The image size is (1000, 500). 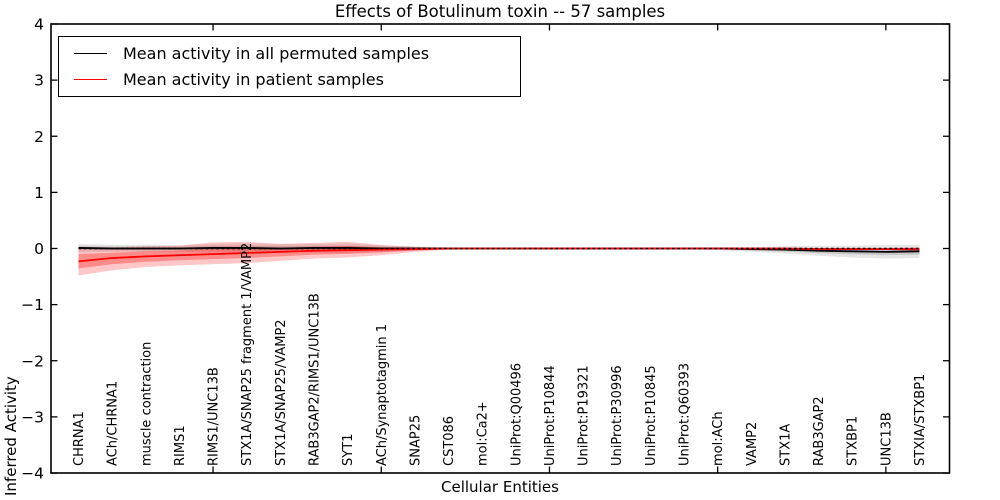 What do you see at coordinates (785, 445) in the screenshot?
I see `category-label: STX1A` at bounding box center [785, 445].